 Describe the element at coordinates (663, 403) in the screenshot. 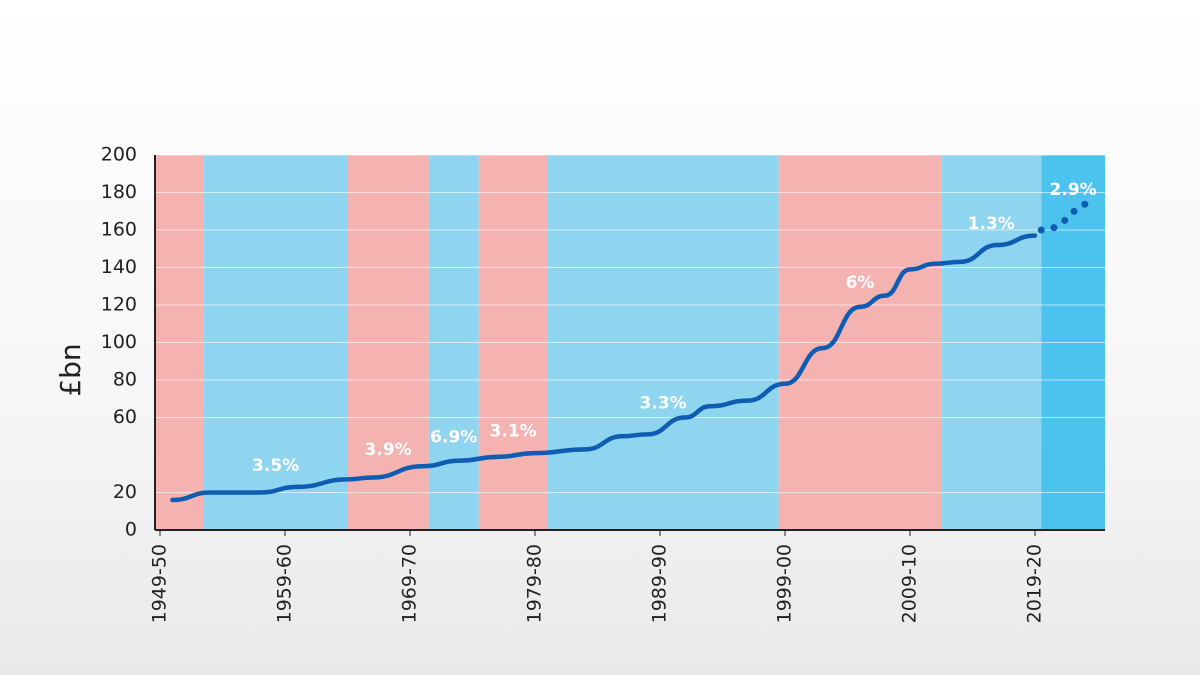

I see `growth-annotation: 3.3%` at that location.